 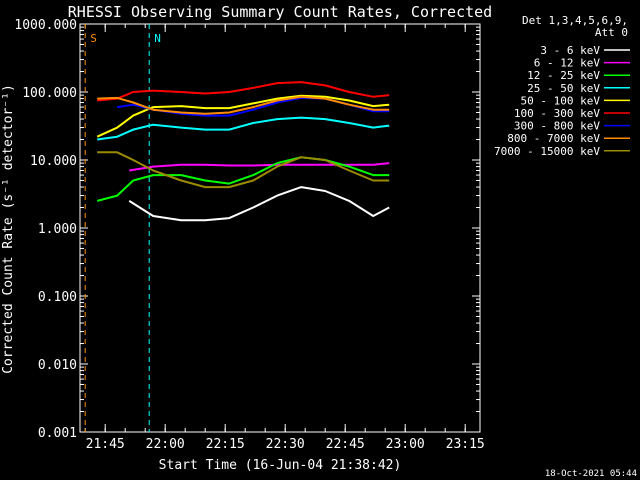 I want to click on x-tick-label: 22:45, so click(x=345, y=444).